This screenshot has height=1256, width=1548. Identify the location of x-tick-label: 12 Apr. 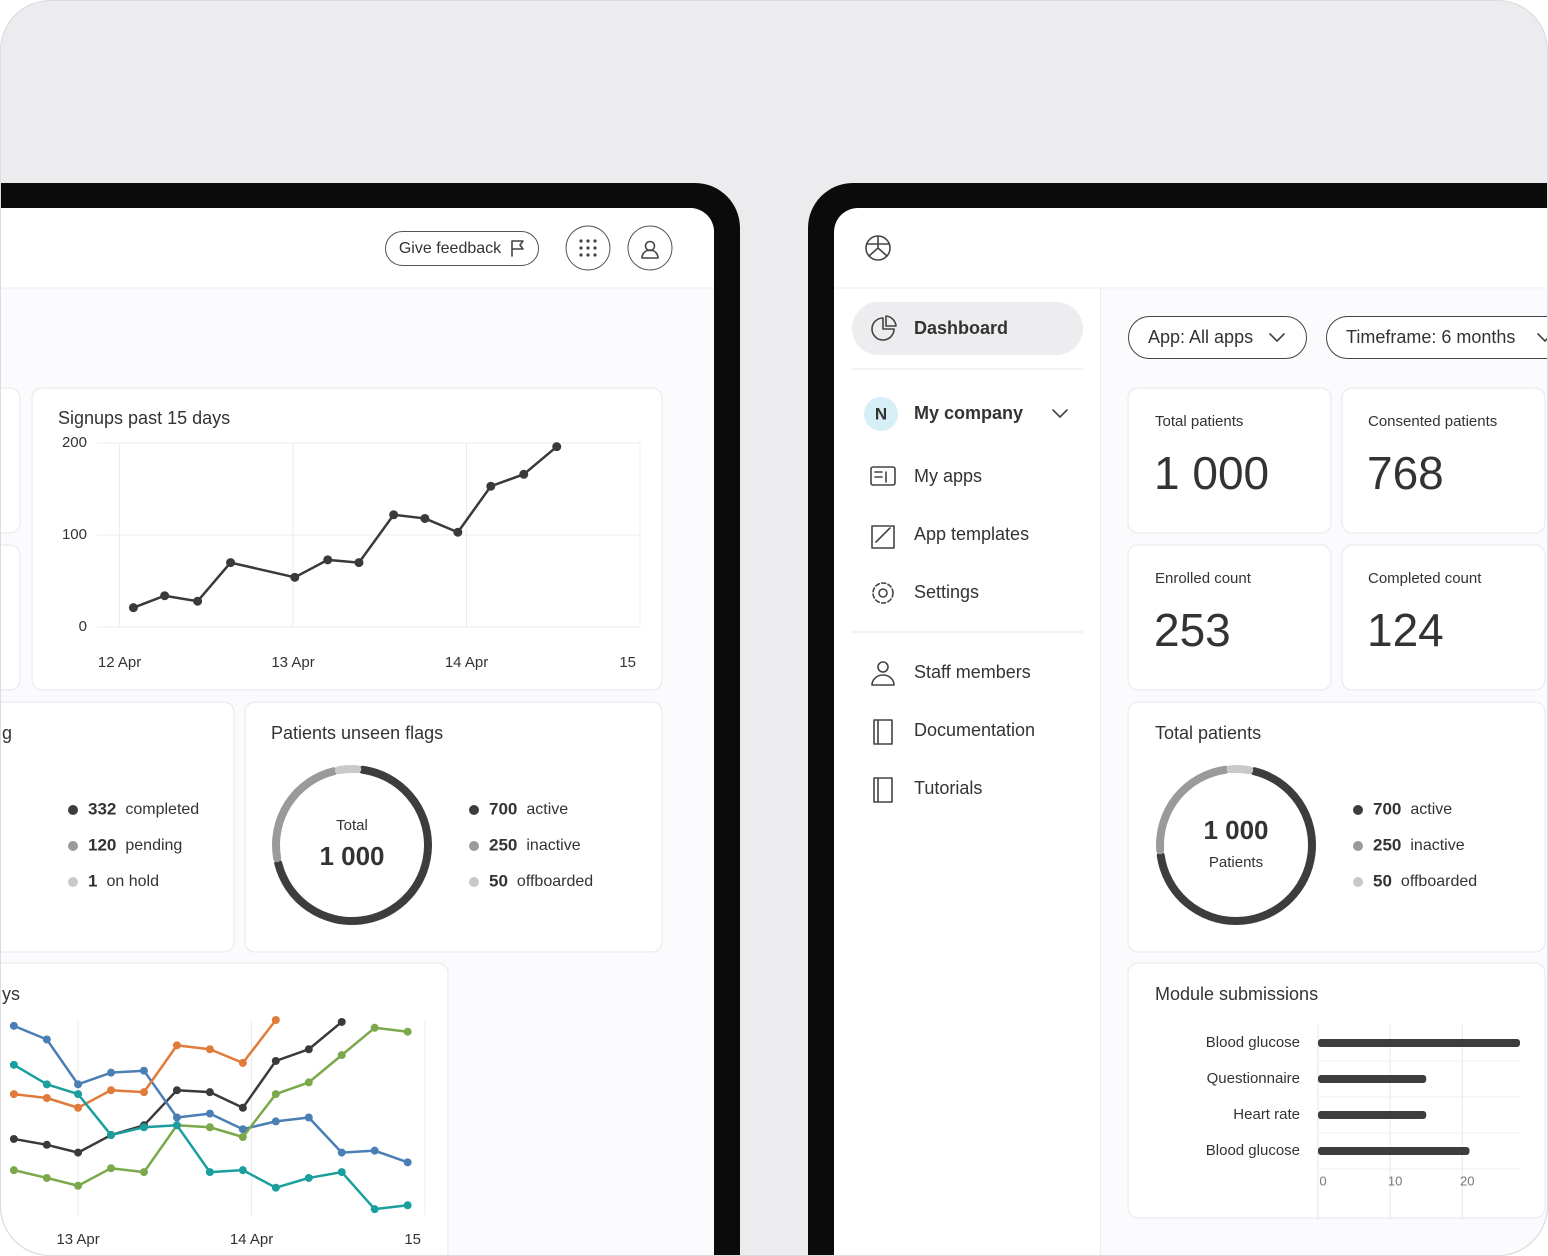
(119, 662).